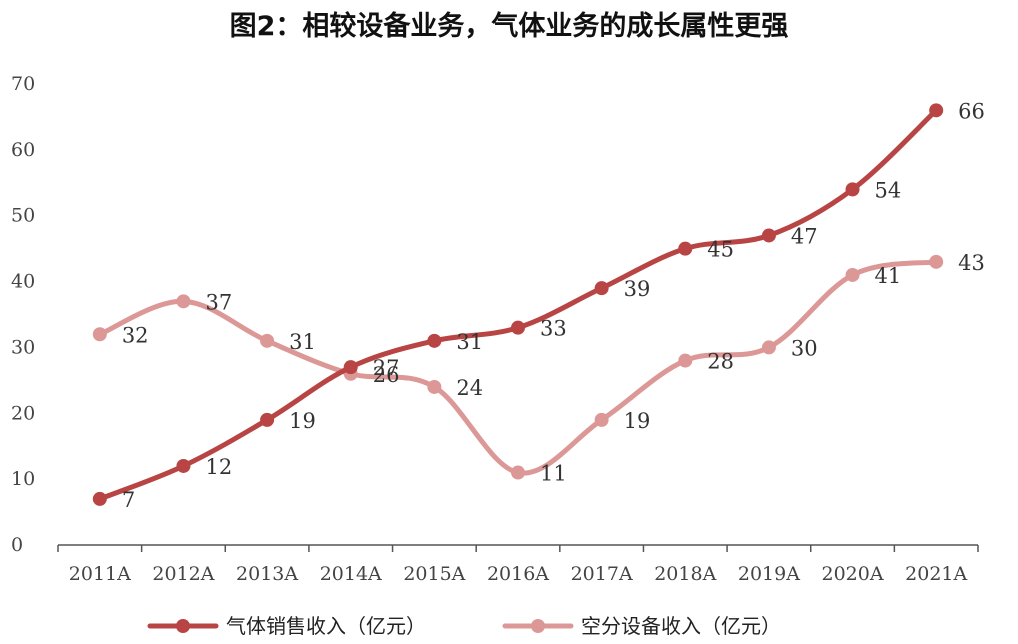  Describe the element at coordinates (971, 263) in the screenshot. I see `data-label-1: 43` at that location.